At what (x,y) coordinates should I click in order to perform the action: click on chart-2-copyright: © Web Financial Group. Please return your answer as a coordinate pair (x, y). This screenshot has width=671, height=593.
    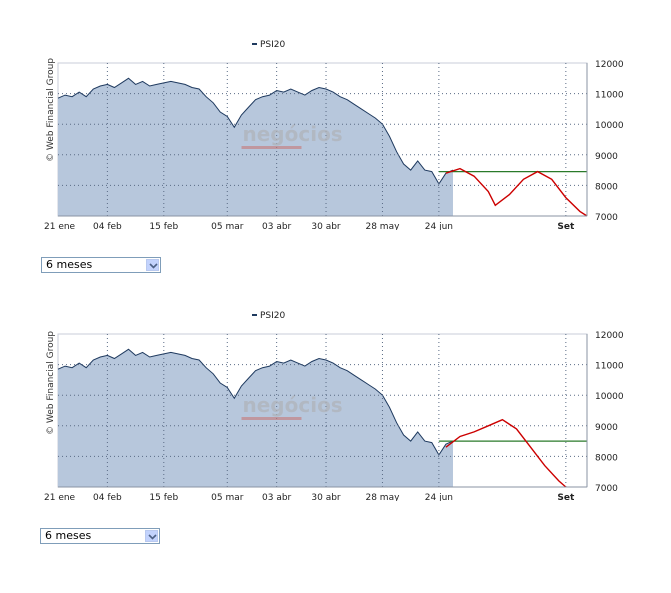
    Looking at the image, I should click on (51, 382).